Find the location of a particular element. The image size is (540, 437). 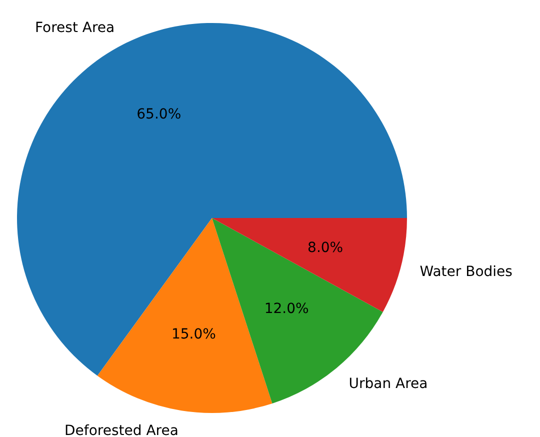

slice-label: Forest Area is located at coordinates (74, 28).